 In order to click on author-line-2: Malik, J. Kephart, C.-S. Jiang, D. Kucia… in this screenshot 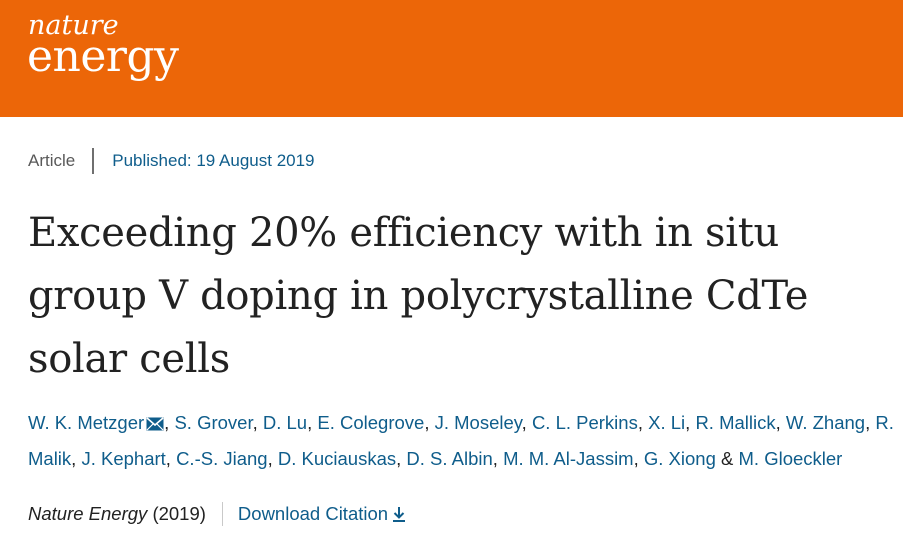, I will do `click(465, 459)`.